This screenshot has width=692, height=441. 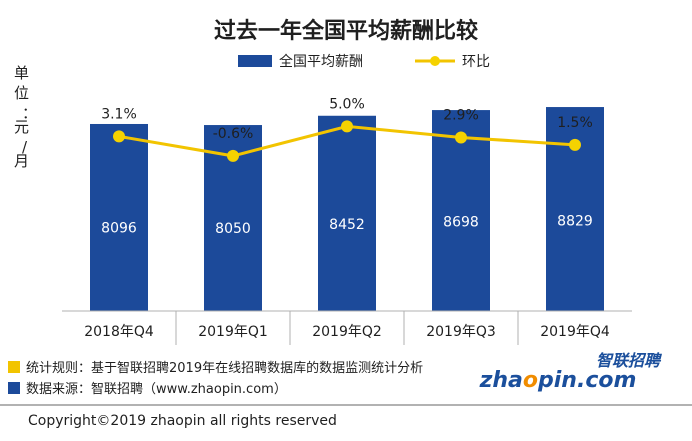 What do you see at coordinates (347, 104) in the screenshot?
I see `line-value-label: 5.0%` at bounding box center [347, 104].